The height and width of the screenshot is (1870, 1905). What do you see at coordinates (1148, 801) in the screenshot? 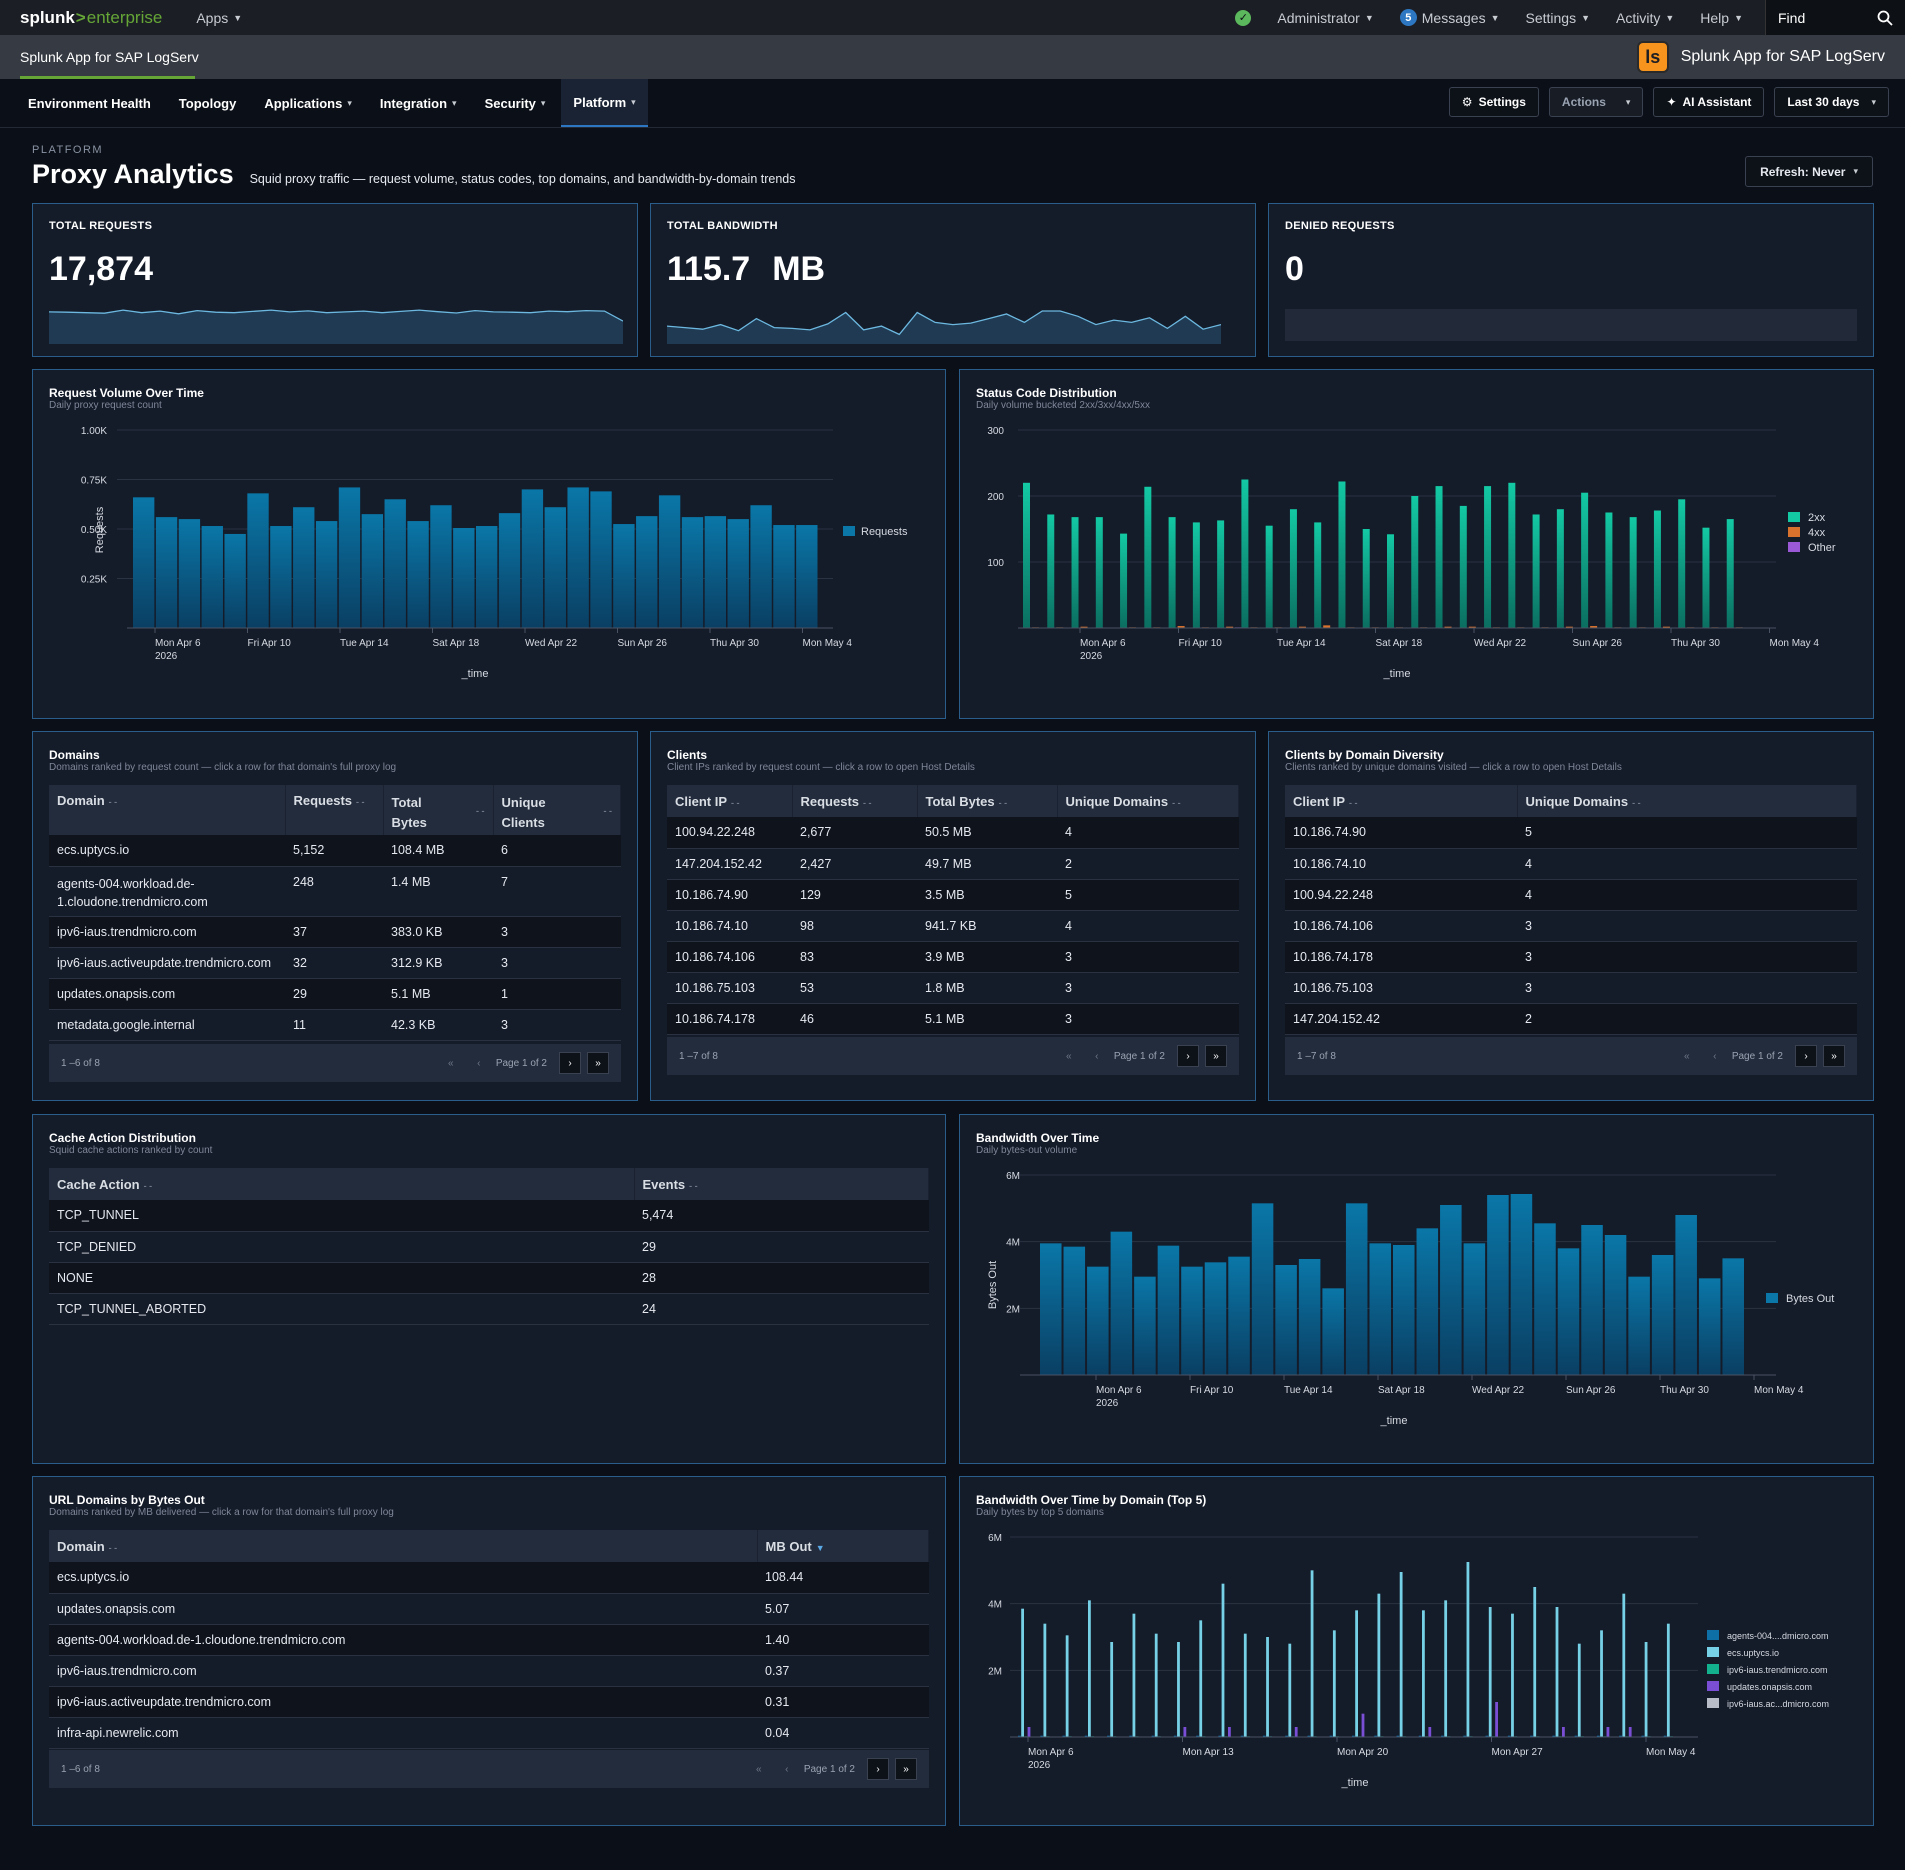
I see `column-header: Unique Domains - -` at bounding box center [1148, 801].